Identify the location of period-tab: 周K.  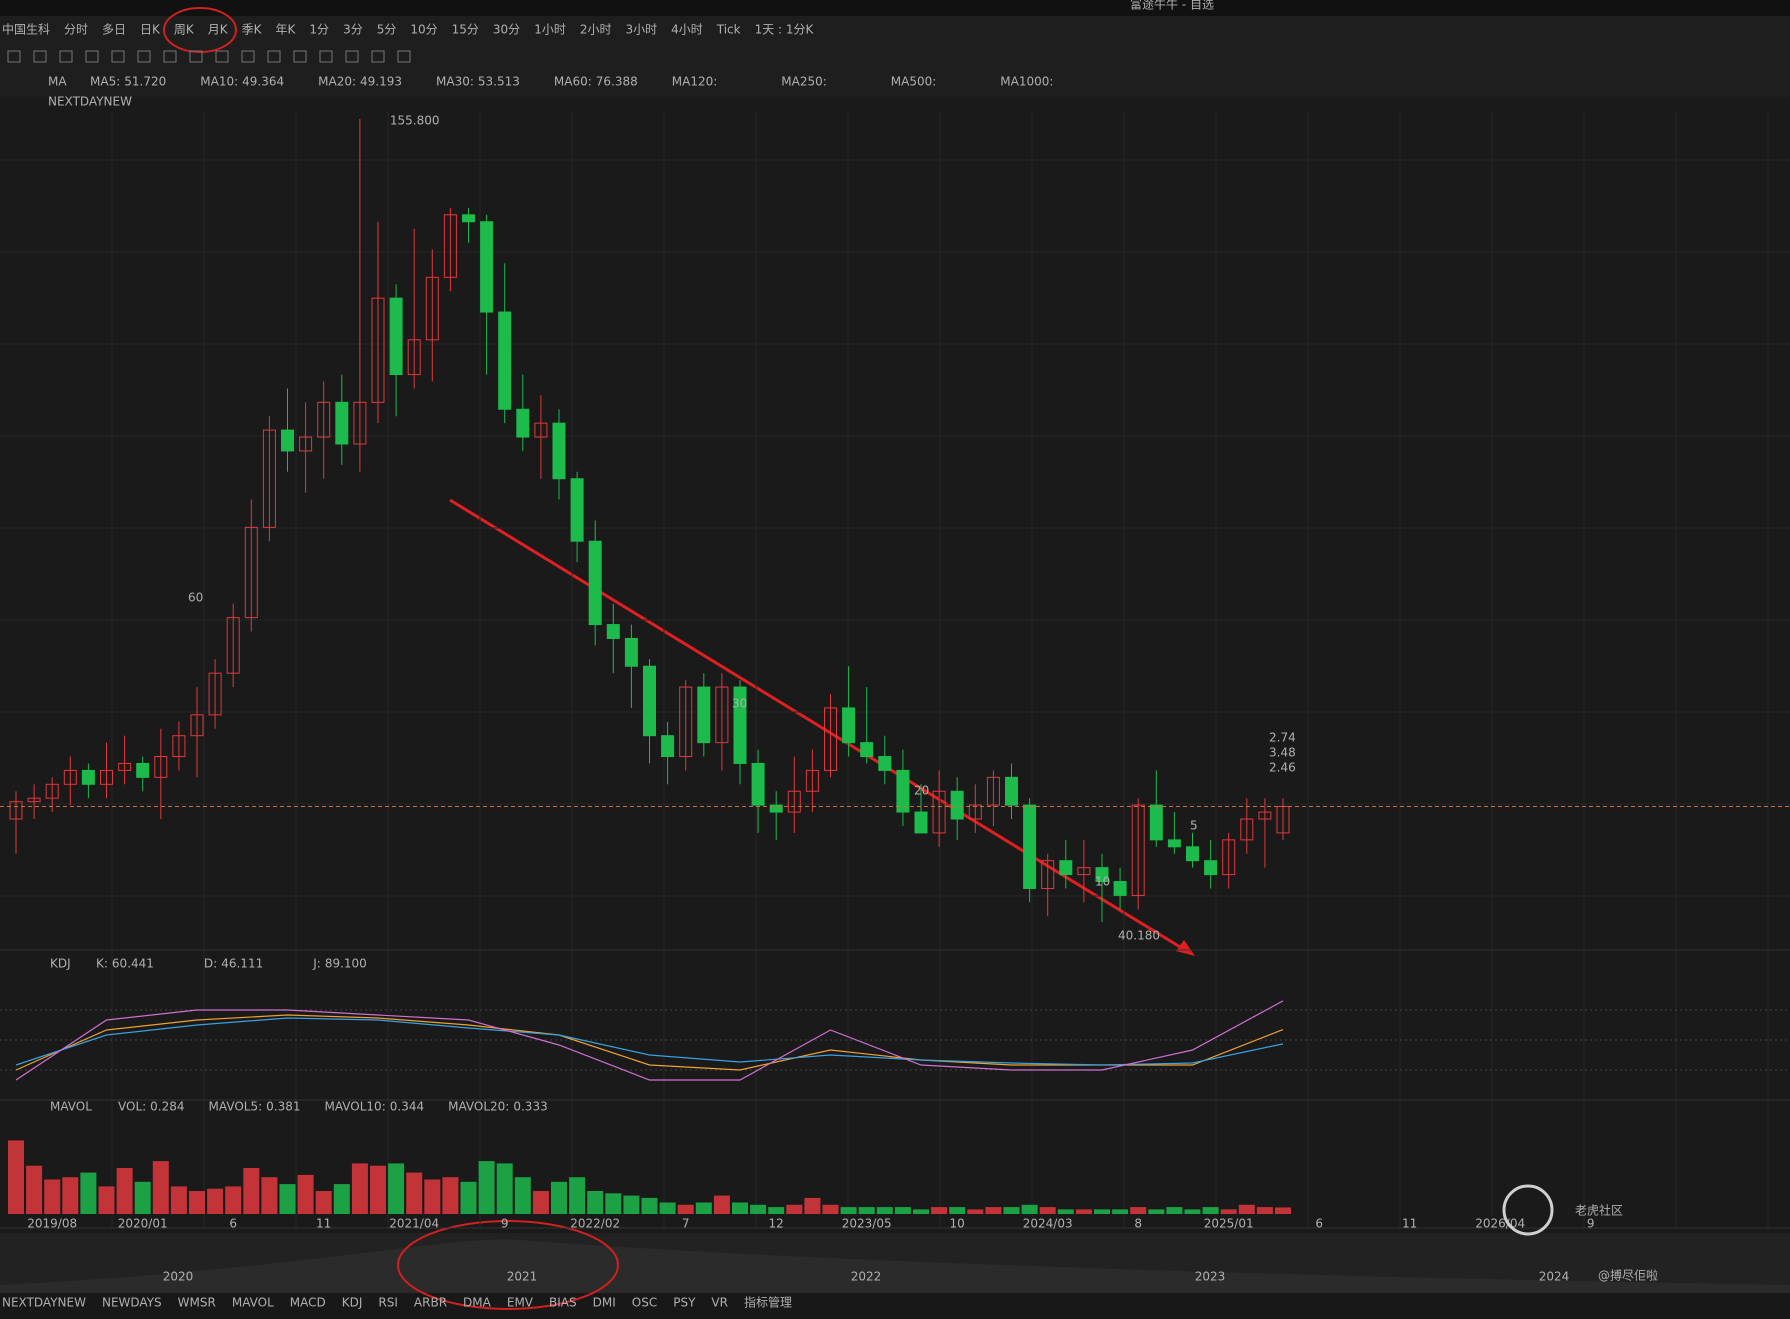
(184, 30).